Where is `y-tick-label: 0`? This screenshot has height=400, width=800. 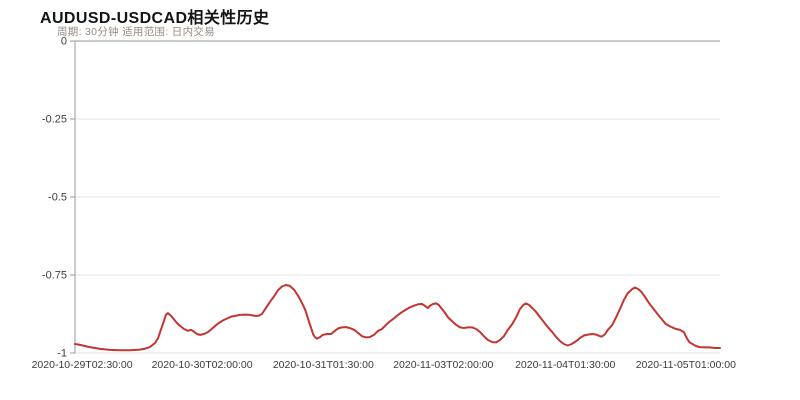 y-tick-label: 0 is located at coordinates (64, 42).